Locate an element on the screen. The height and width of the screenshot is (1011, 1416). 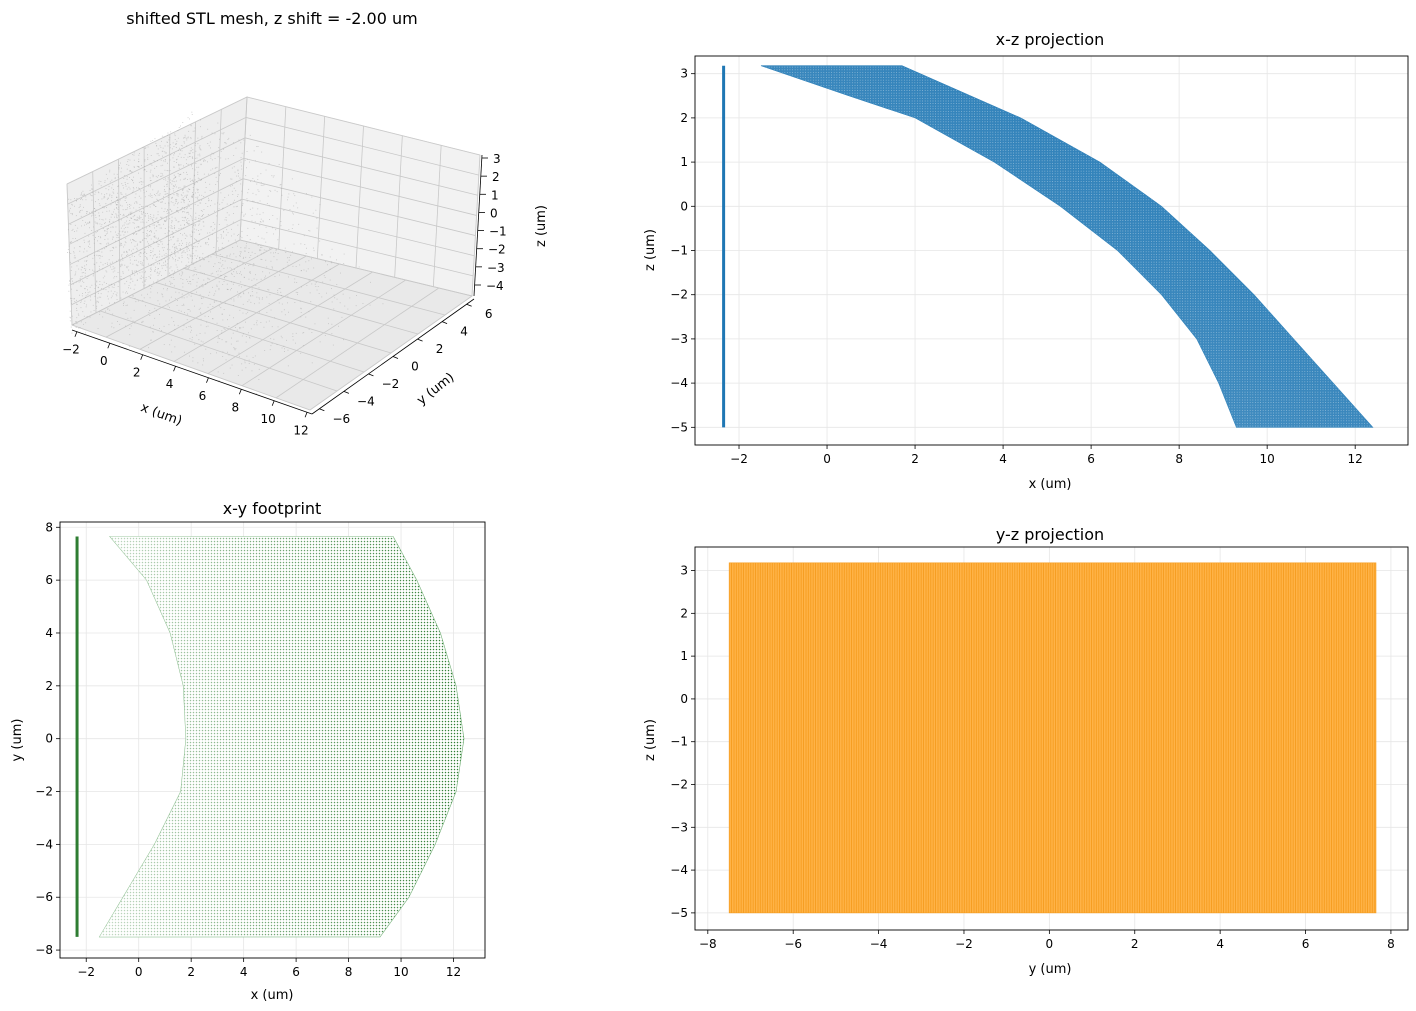
x-tick-label-3d: 0 is located at coordinates (104, 361).